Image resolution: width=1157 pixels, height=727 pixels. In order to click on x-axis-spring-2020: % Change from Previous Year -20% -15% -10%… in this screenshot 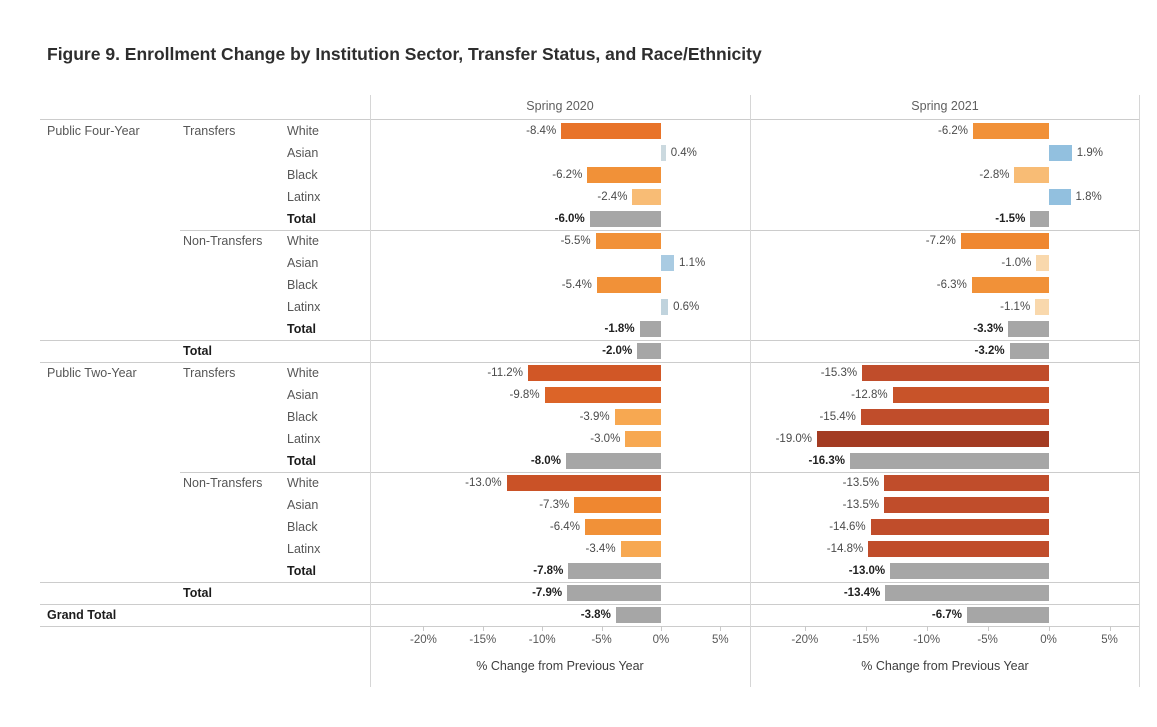, I will do `click(560, 657)`.